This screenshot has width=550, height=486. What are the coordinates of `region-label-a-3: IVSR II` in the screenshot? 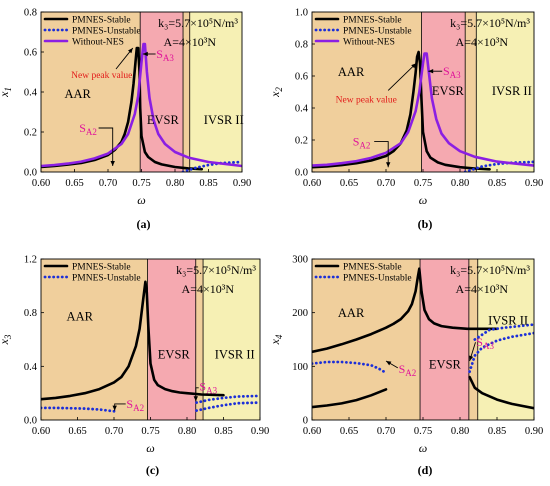 It's located at (224, 120).